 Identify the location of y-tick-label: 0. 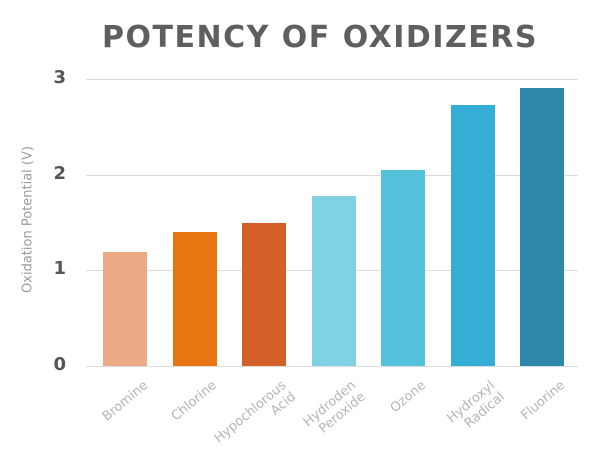
(59, 364).